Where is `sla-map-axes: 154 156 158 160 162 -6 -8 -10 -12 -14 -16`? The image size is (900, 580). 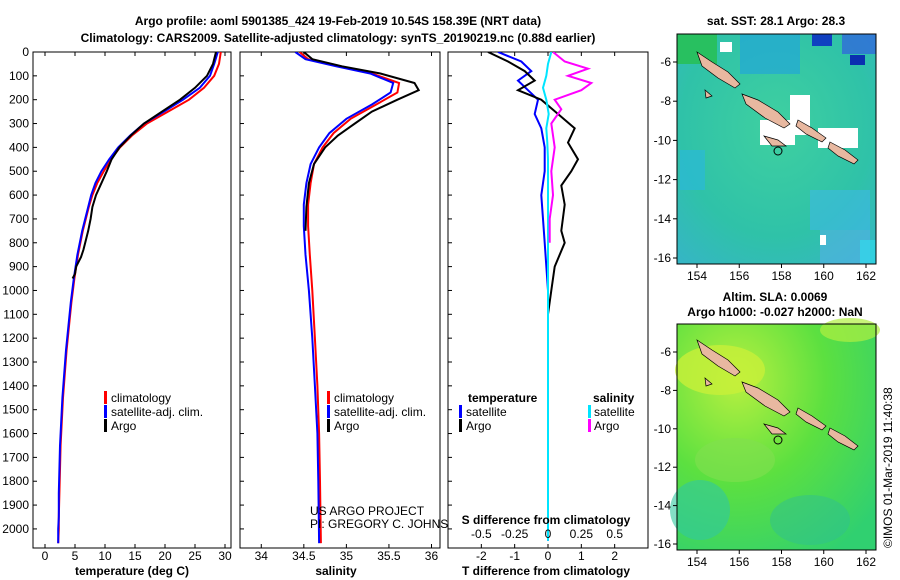 sla-map-axes: 154 156 158 160 162 -6 -8 -10 -12 -14 -16 is located at coordinates (765, 457).